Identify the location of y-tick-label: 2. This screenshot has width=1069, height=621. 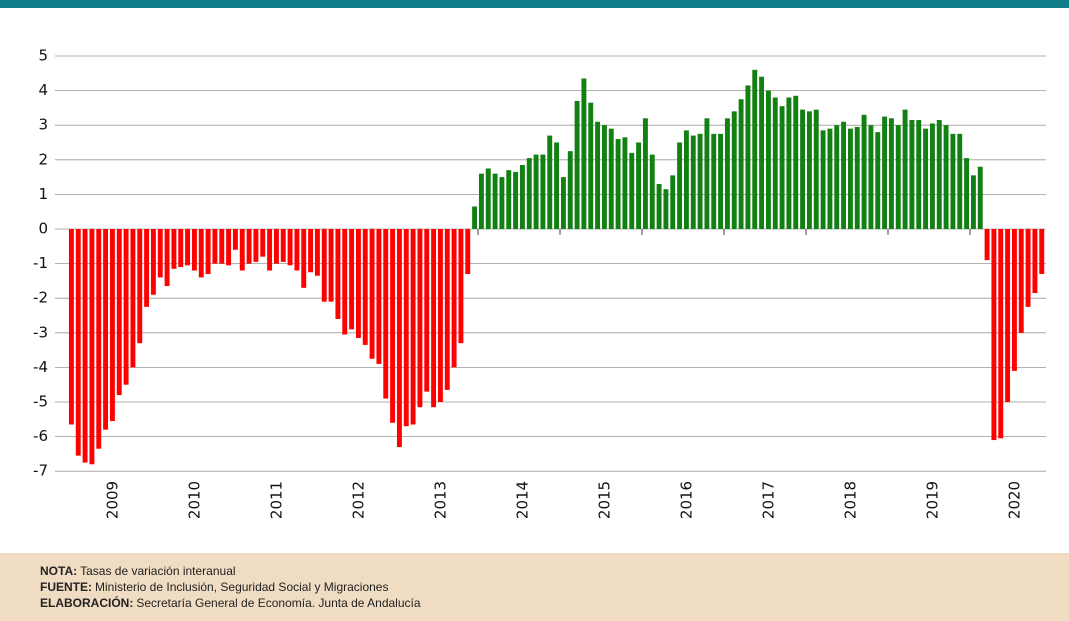
(43, 159).